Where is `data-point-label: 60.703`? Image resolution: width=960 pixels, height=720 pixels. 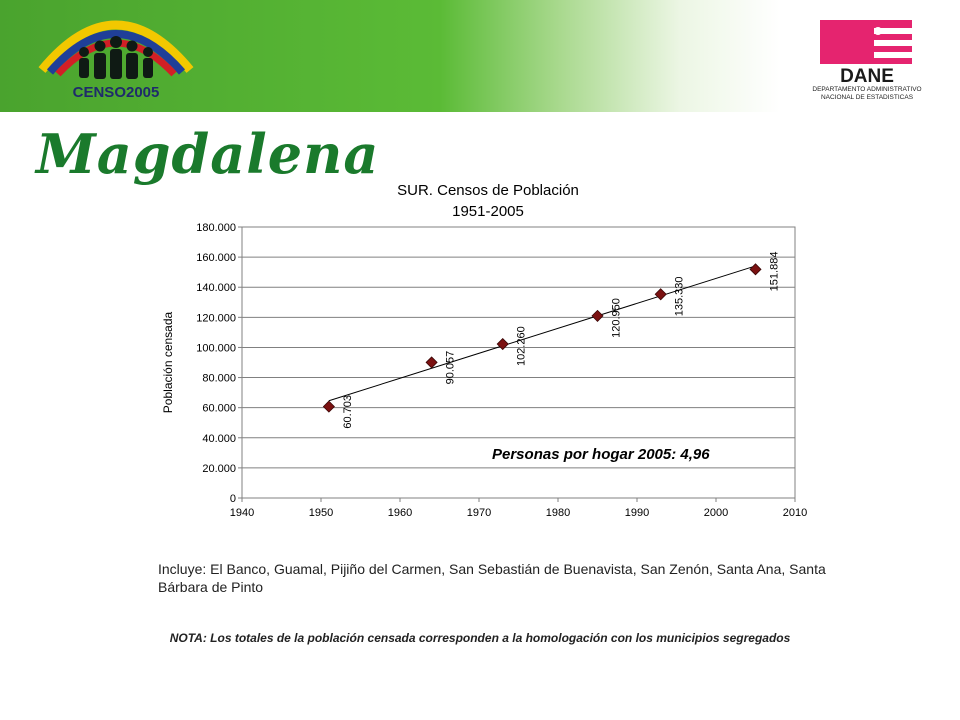 data-point-label: 60.703 is located at coordinates (348, 412).